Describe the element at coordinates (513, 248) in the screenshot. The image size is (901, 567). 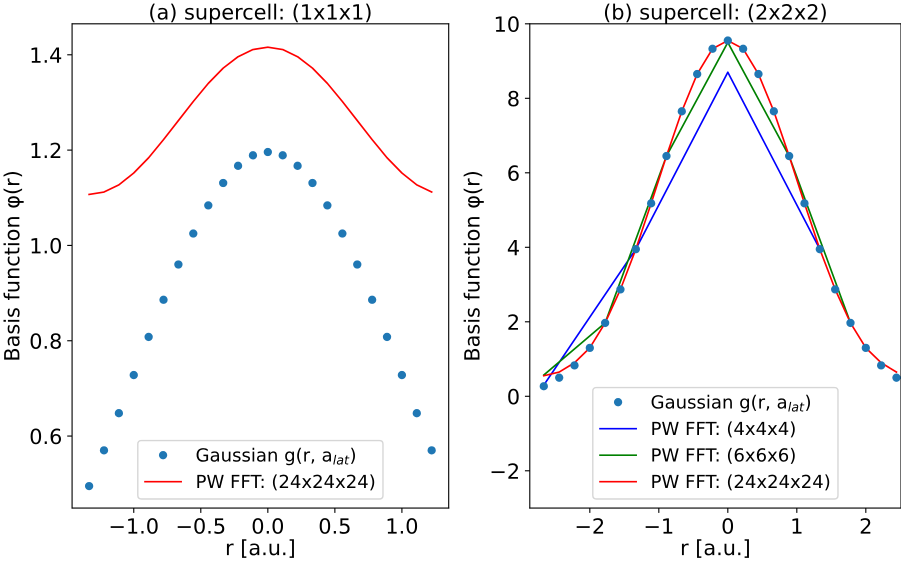
I see `y-tick-label: 4` at that location.